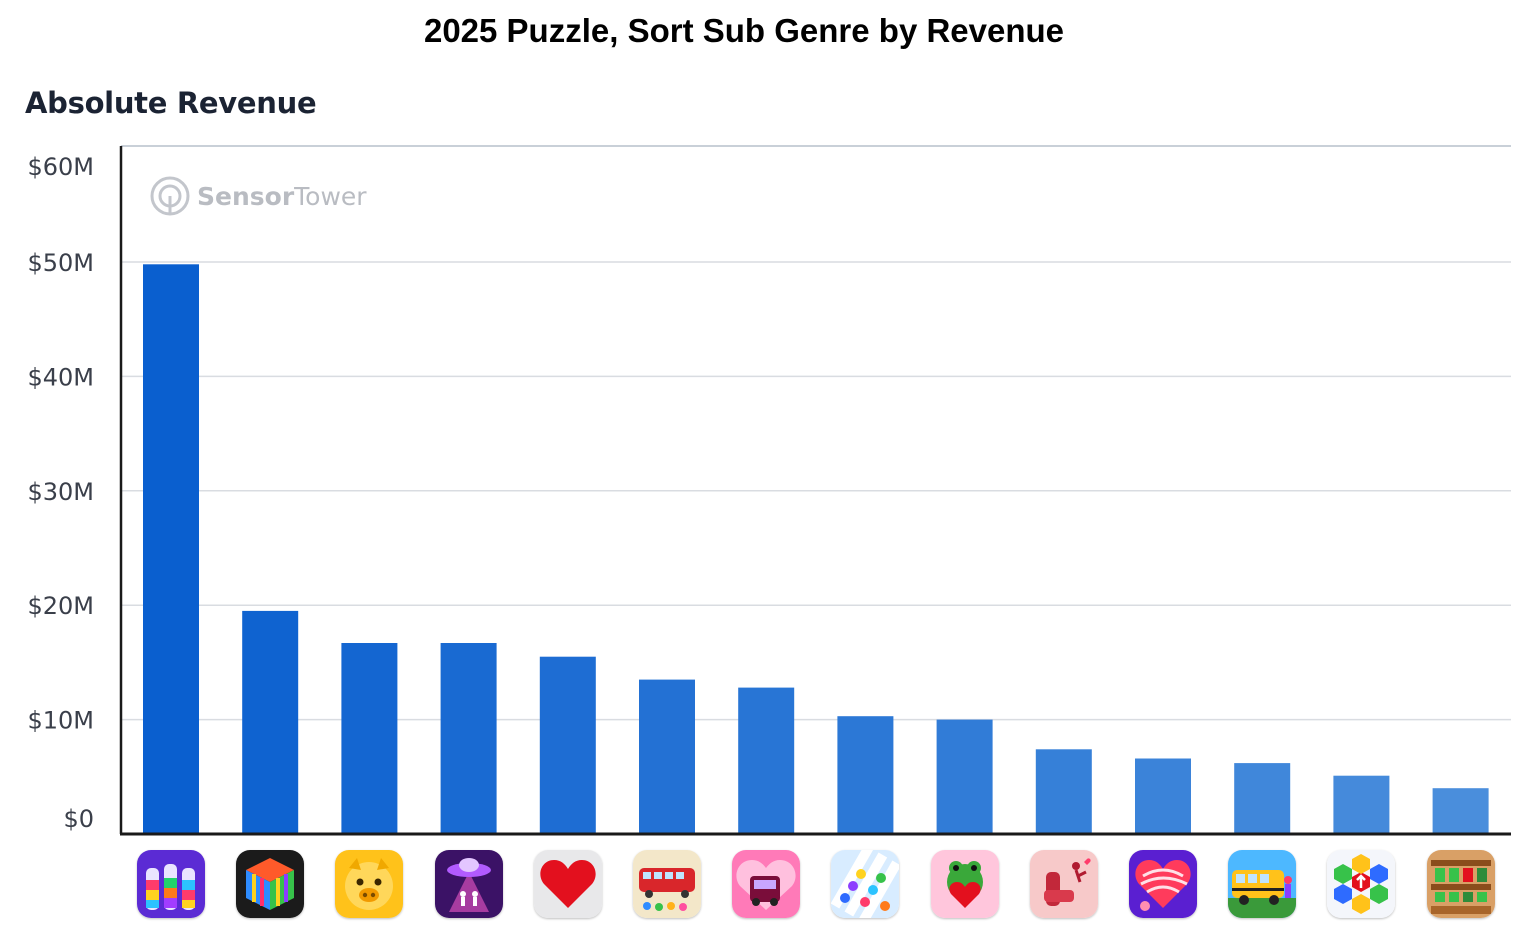  What do you see at coordinates (60, 167) in the screenshot?
I see `y-tick-label: $60M` at bounding box center [60, 167].